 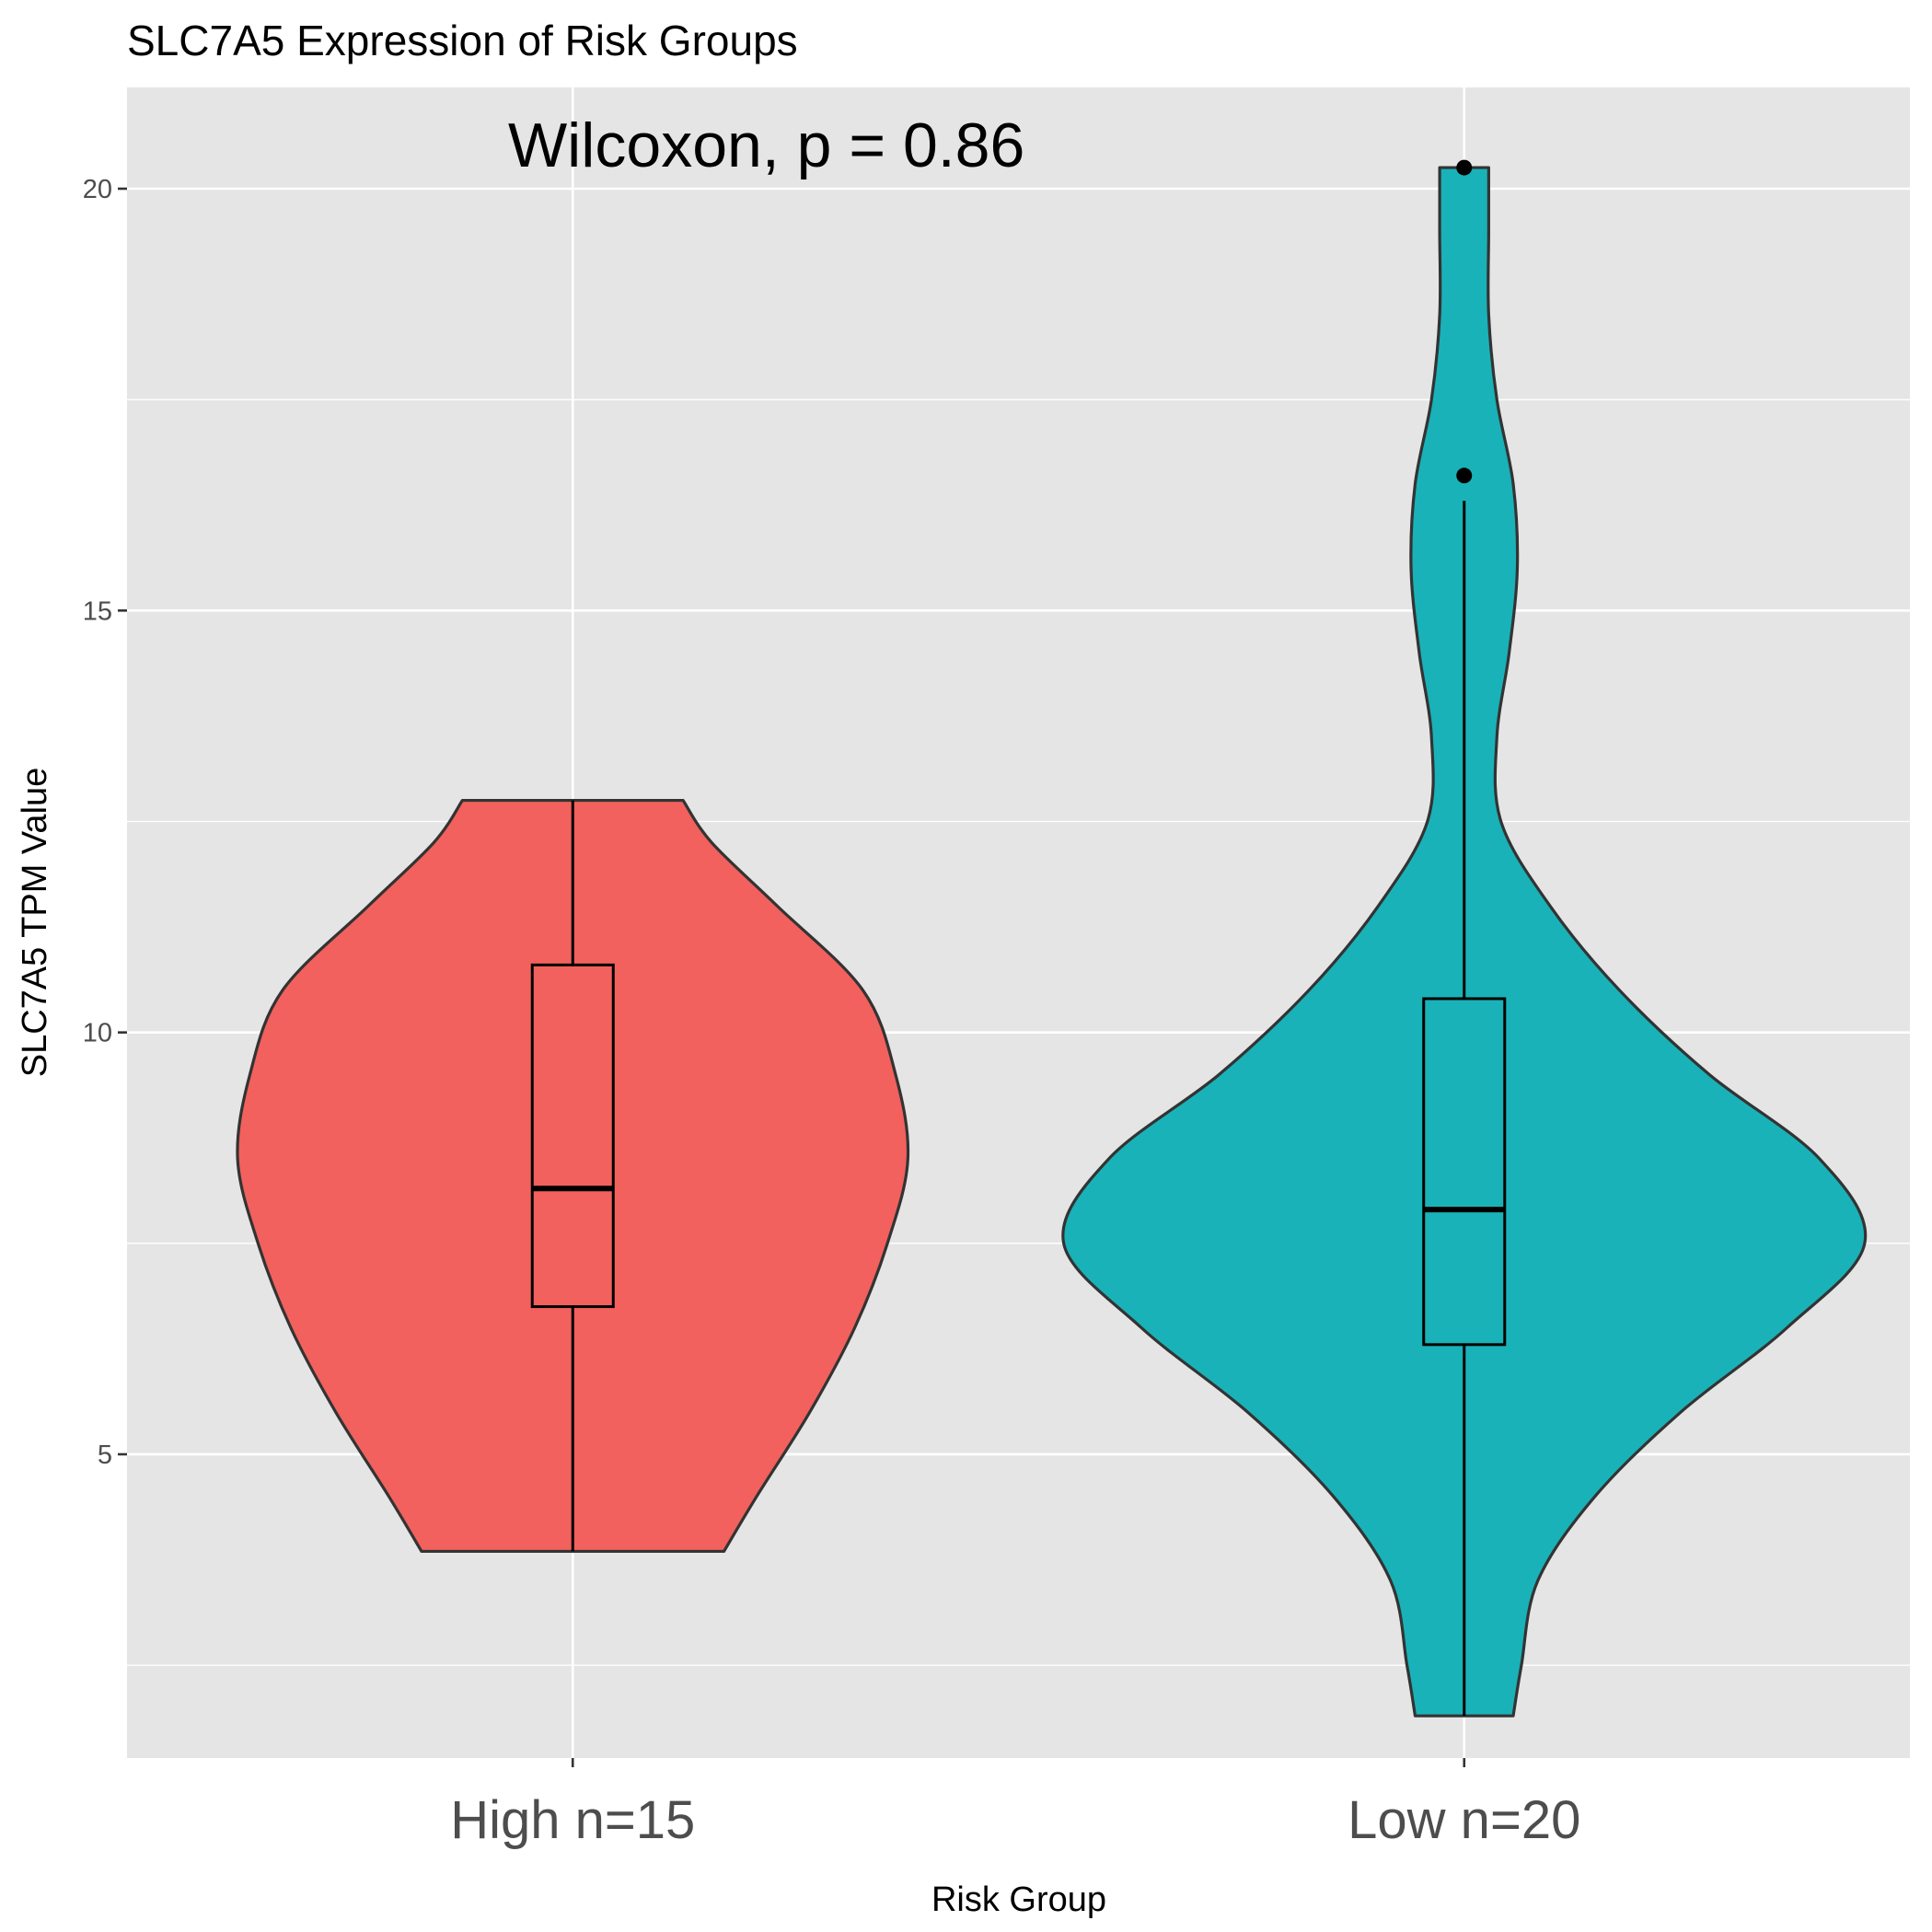 I want to click on box-high, so click(x=573, y=1136).